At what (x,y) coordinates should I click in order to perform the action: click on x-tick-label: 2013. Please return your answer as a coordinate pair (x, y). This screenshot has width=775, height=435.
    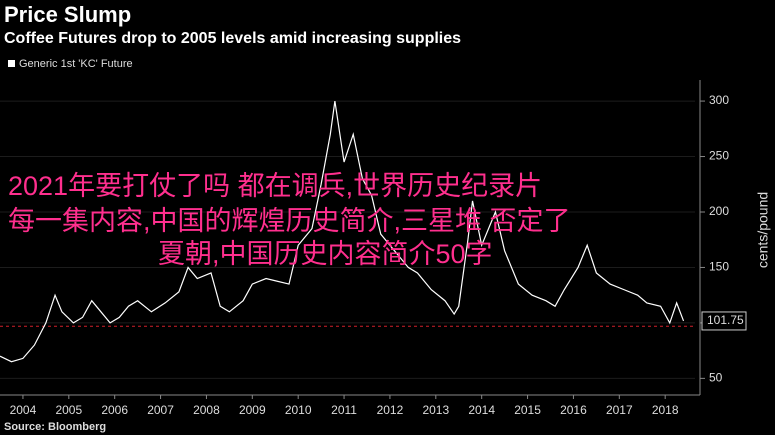
    Looking at the image, I should click on (435, 410).